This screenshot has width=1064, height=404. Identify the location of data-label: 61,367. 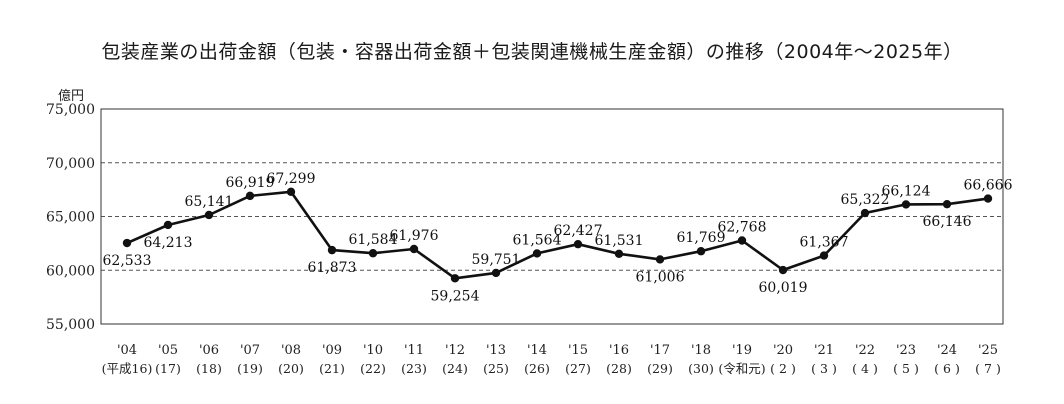
(824, 243).